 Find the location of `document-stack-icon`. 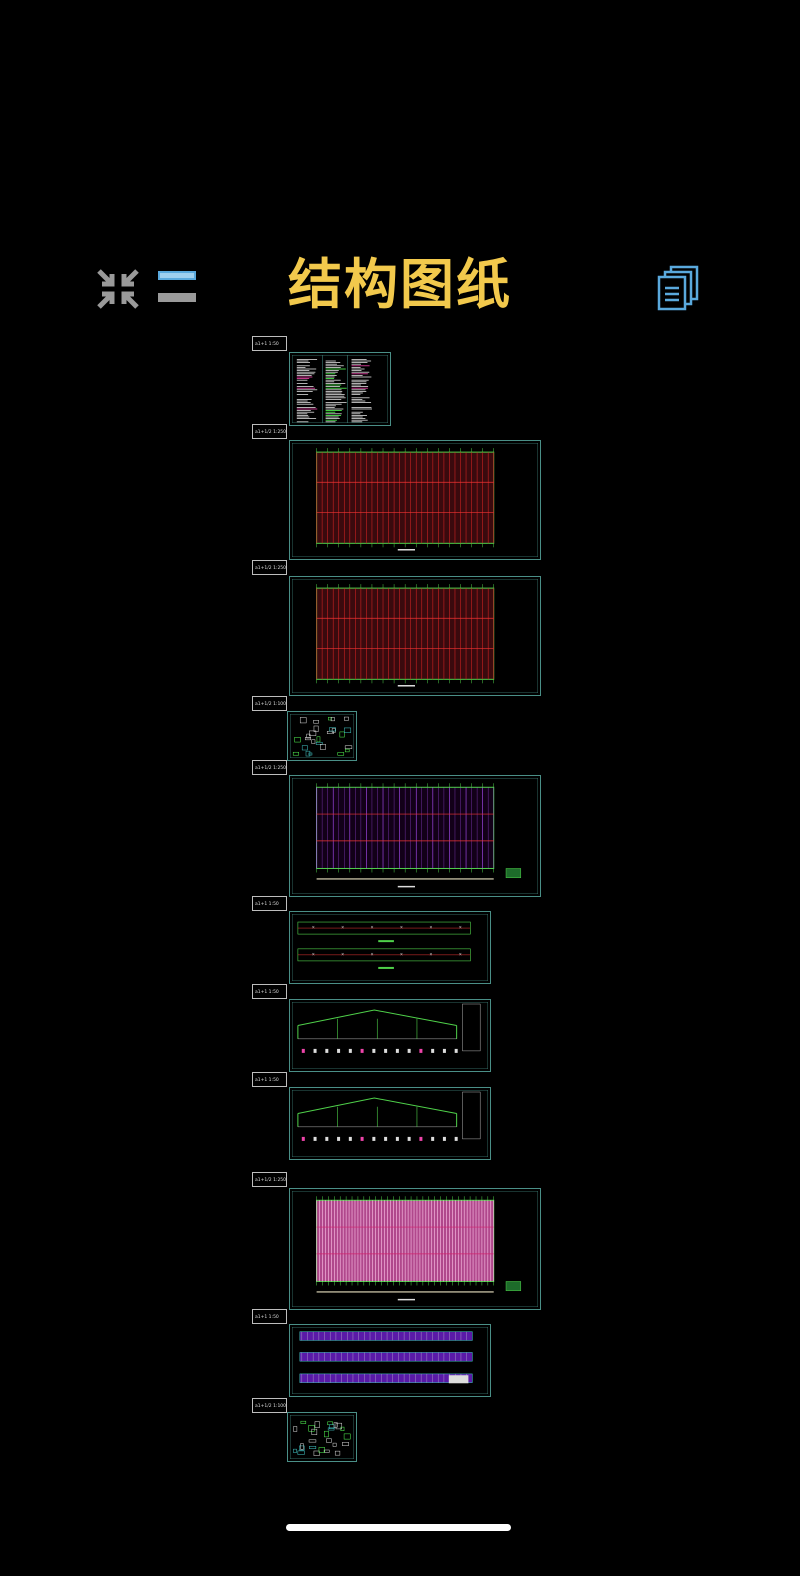

document-stack-icon is located at coordinates (679, 290).